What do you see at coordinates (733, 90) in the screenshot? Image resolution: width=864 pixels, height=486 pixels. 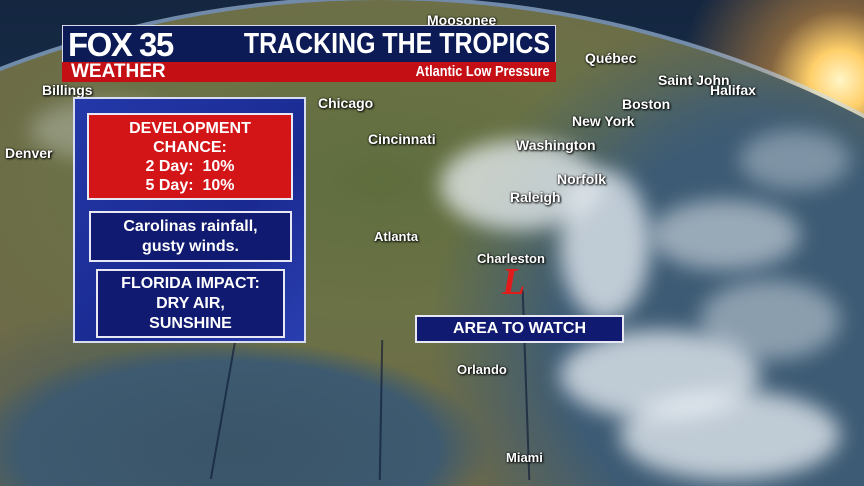 I see `city-label: Halifax` at bounding box center [733, 90].